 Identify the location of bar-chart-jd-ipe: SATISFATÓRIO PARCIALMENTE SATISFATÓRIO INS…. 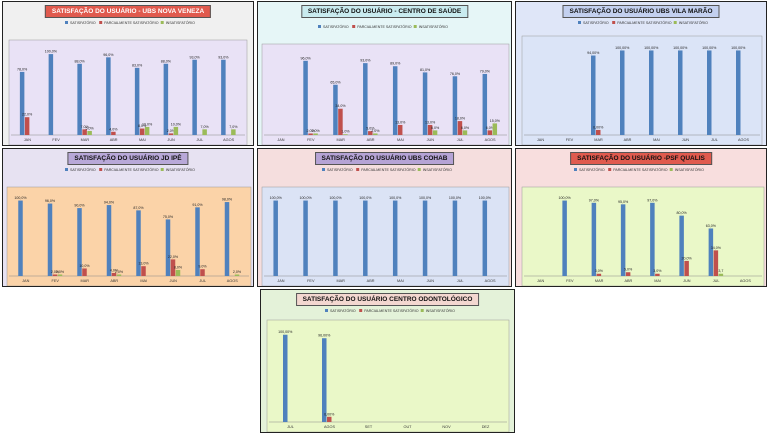
(129, 226).